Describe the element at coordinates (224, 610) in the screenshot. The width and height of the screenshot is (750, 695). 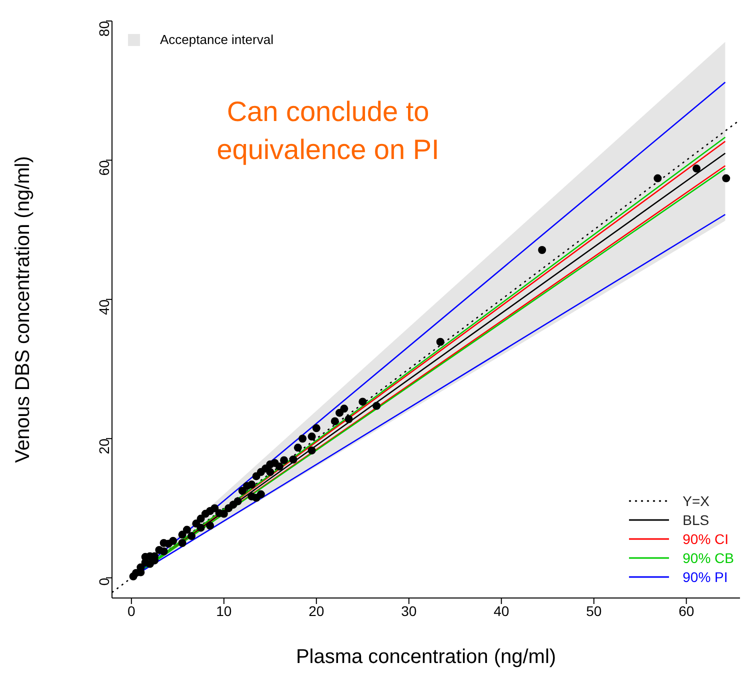
I see `x-tick-label: 10` at that location.